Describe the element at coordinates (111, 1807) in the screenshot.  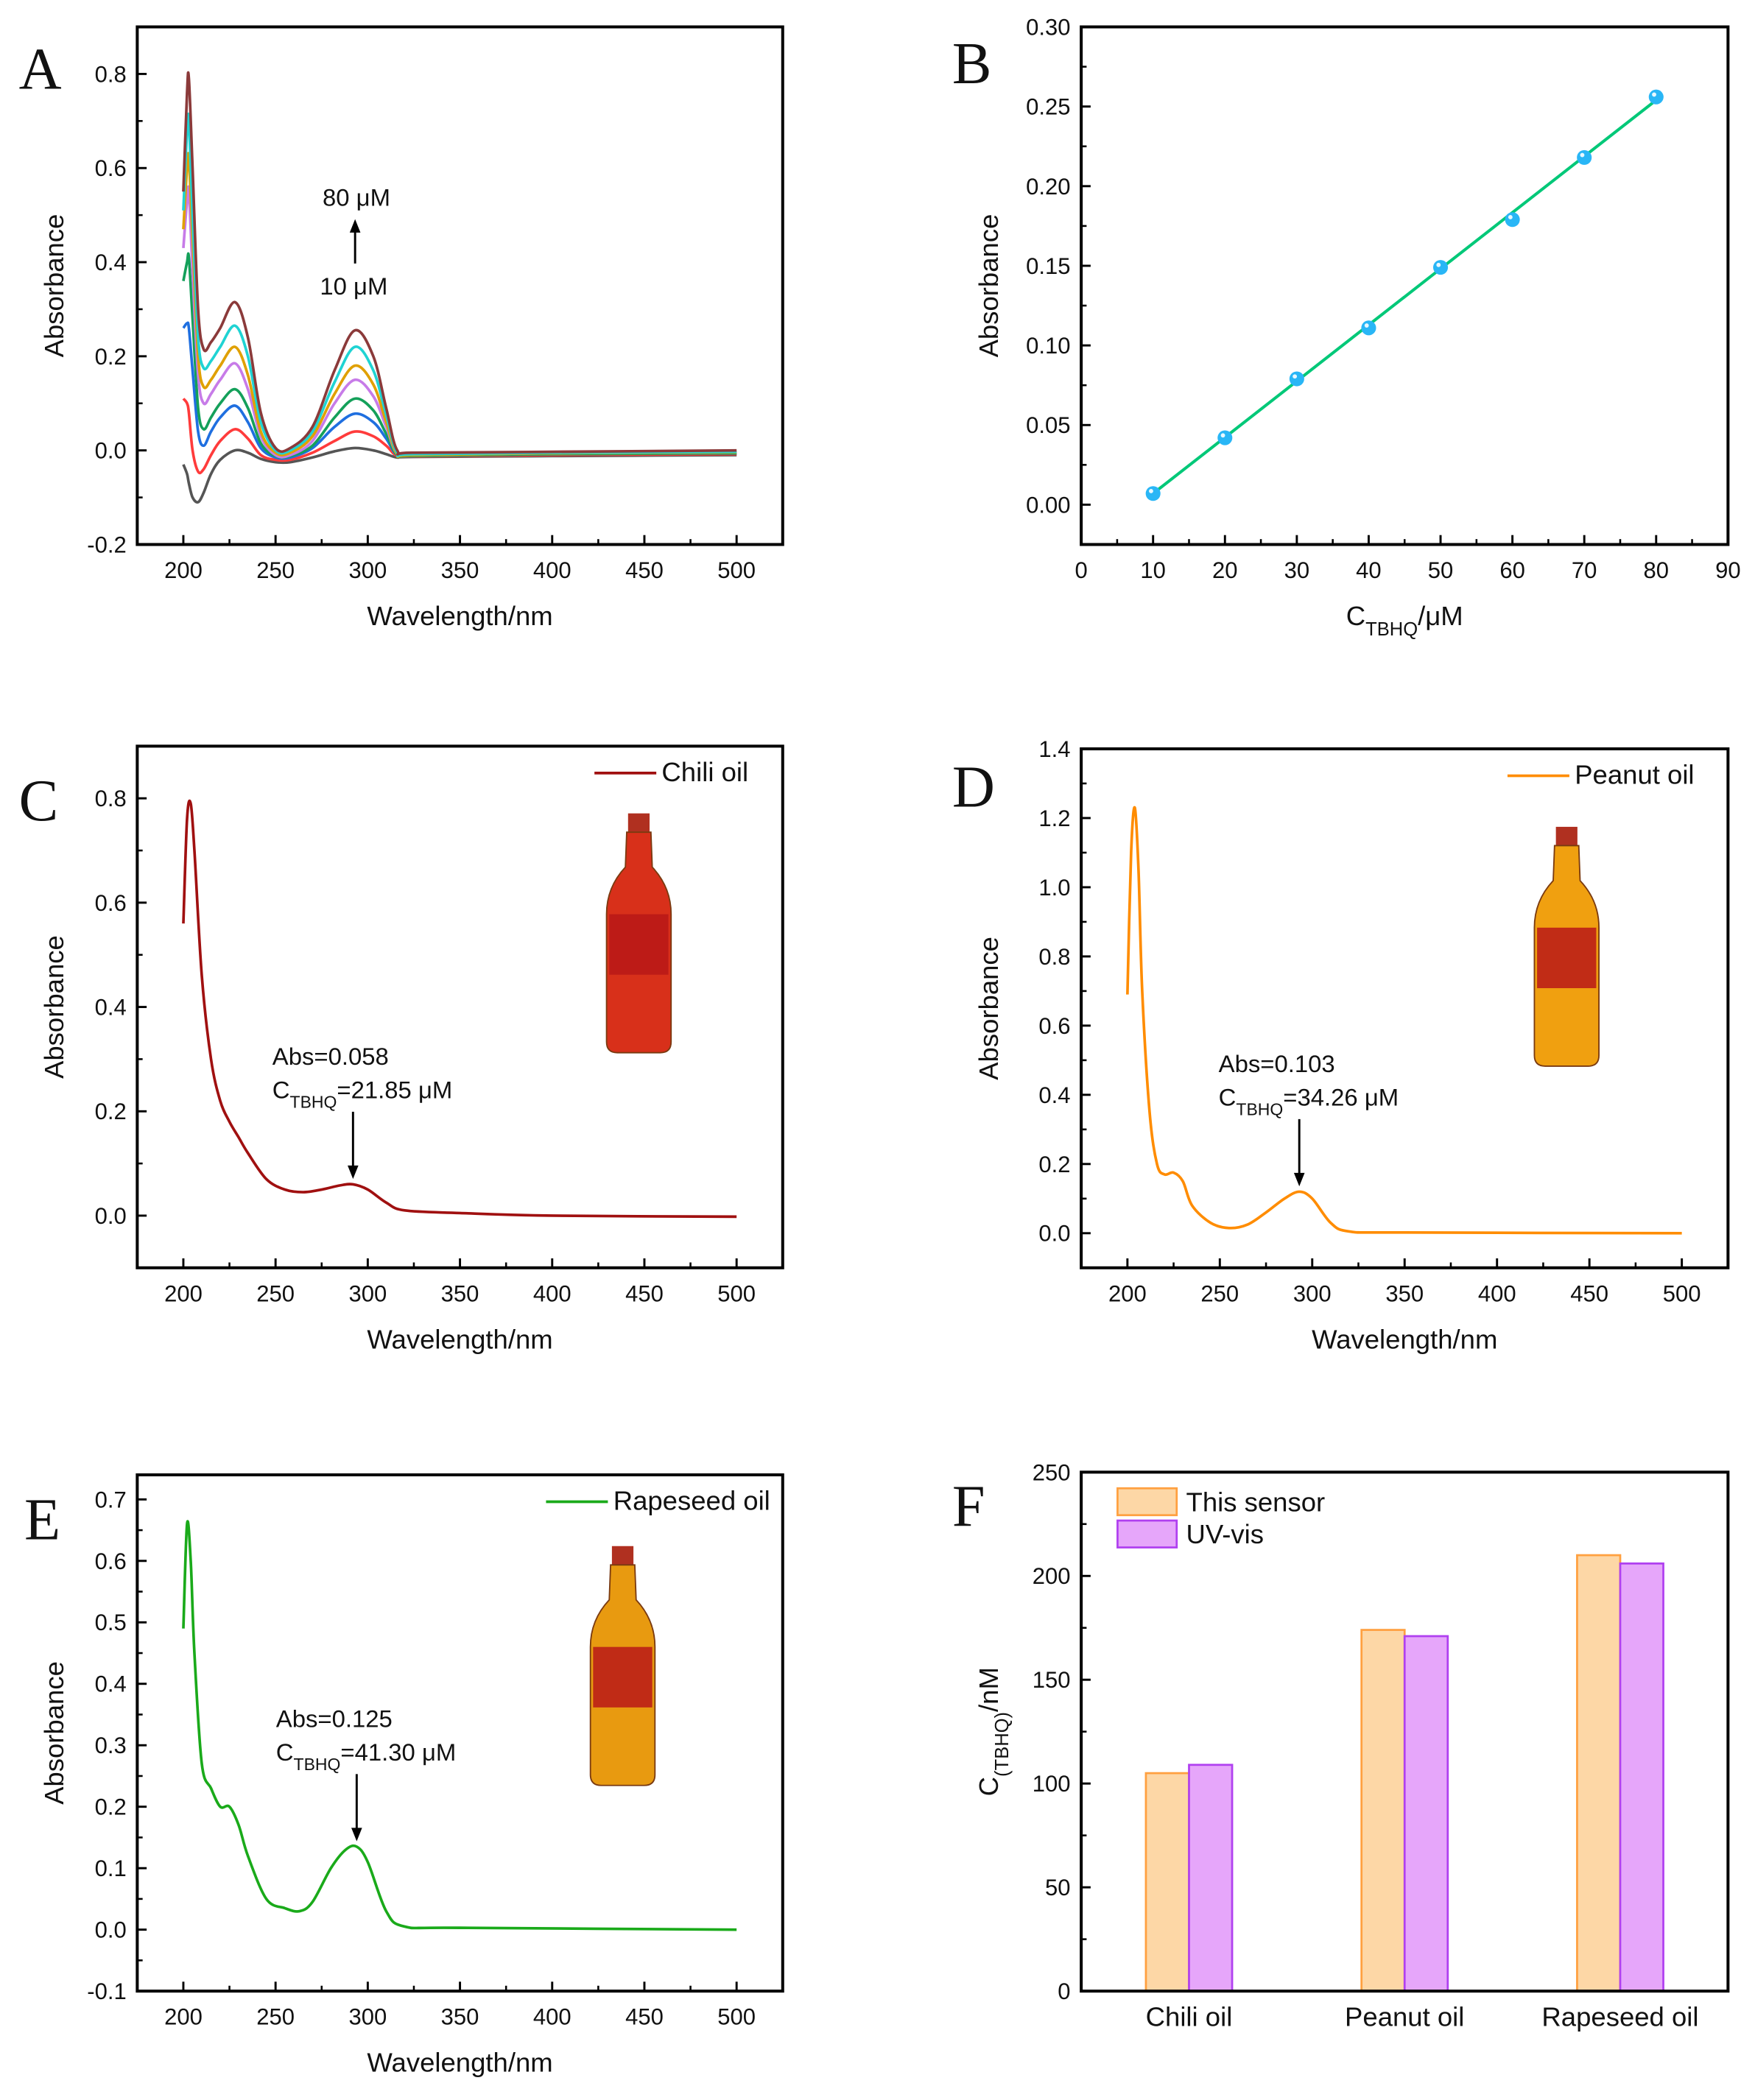
I see `y-tick-label: 0.2` at that location.